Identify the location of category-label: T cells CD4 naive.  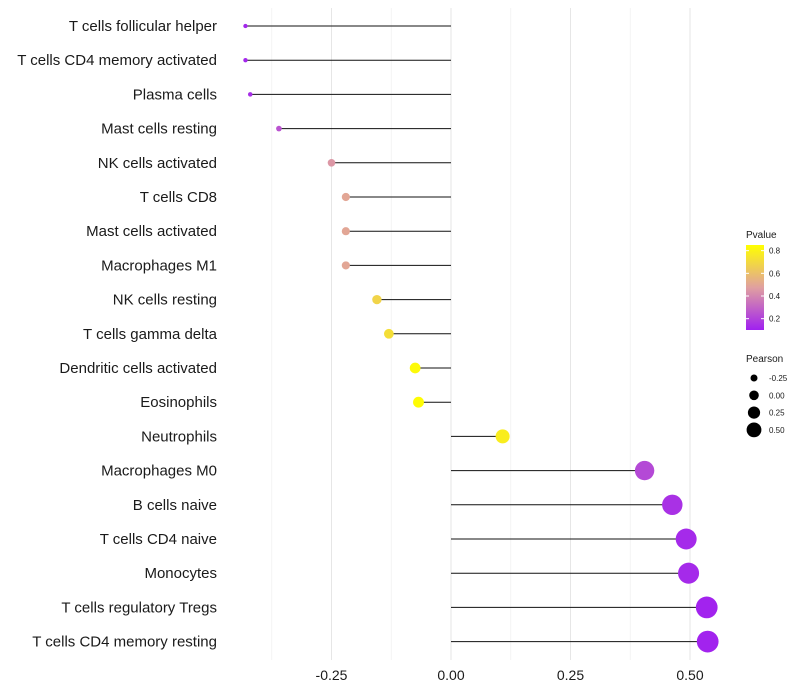
(158, 539).